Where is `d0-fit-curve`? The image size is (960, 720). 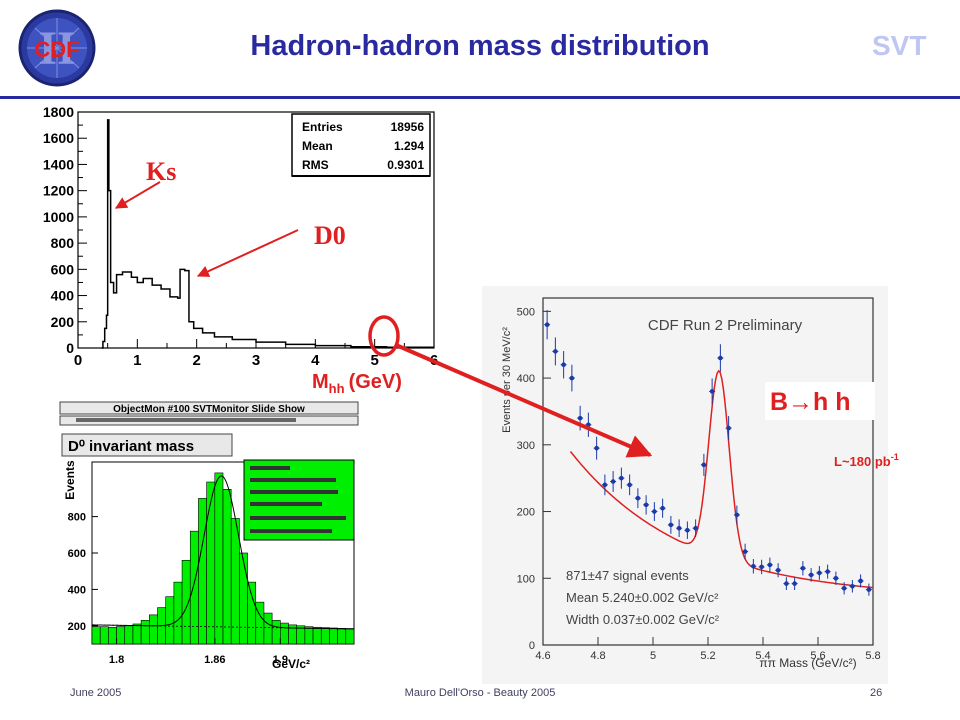 d0-fit-curve is located at coordinates (223, 552).